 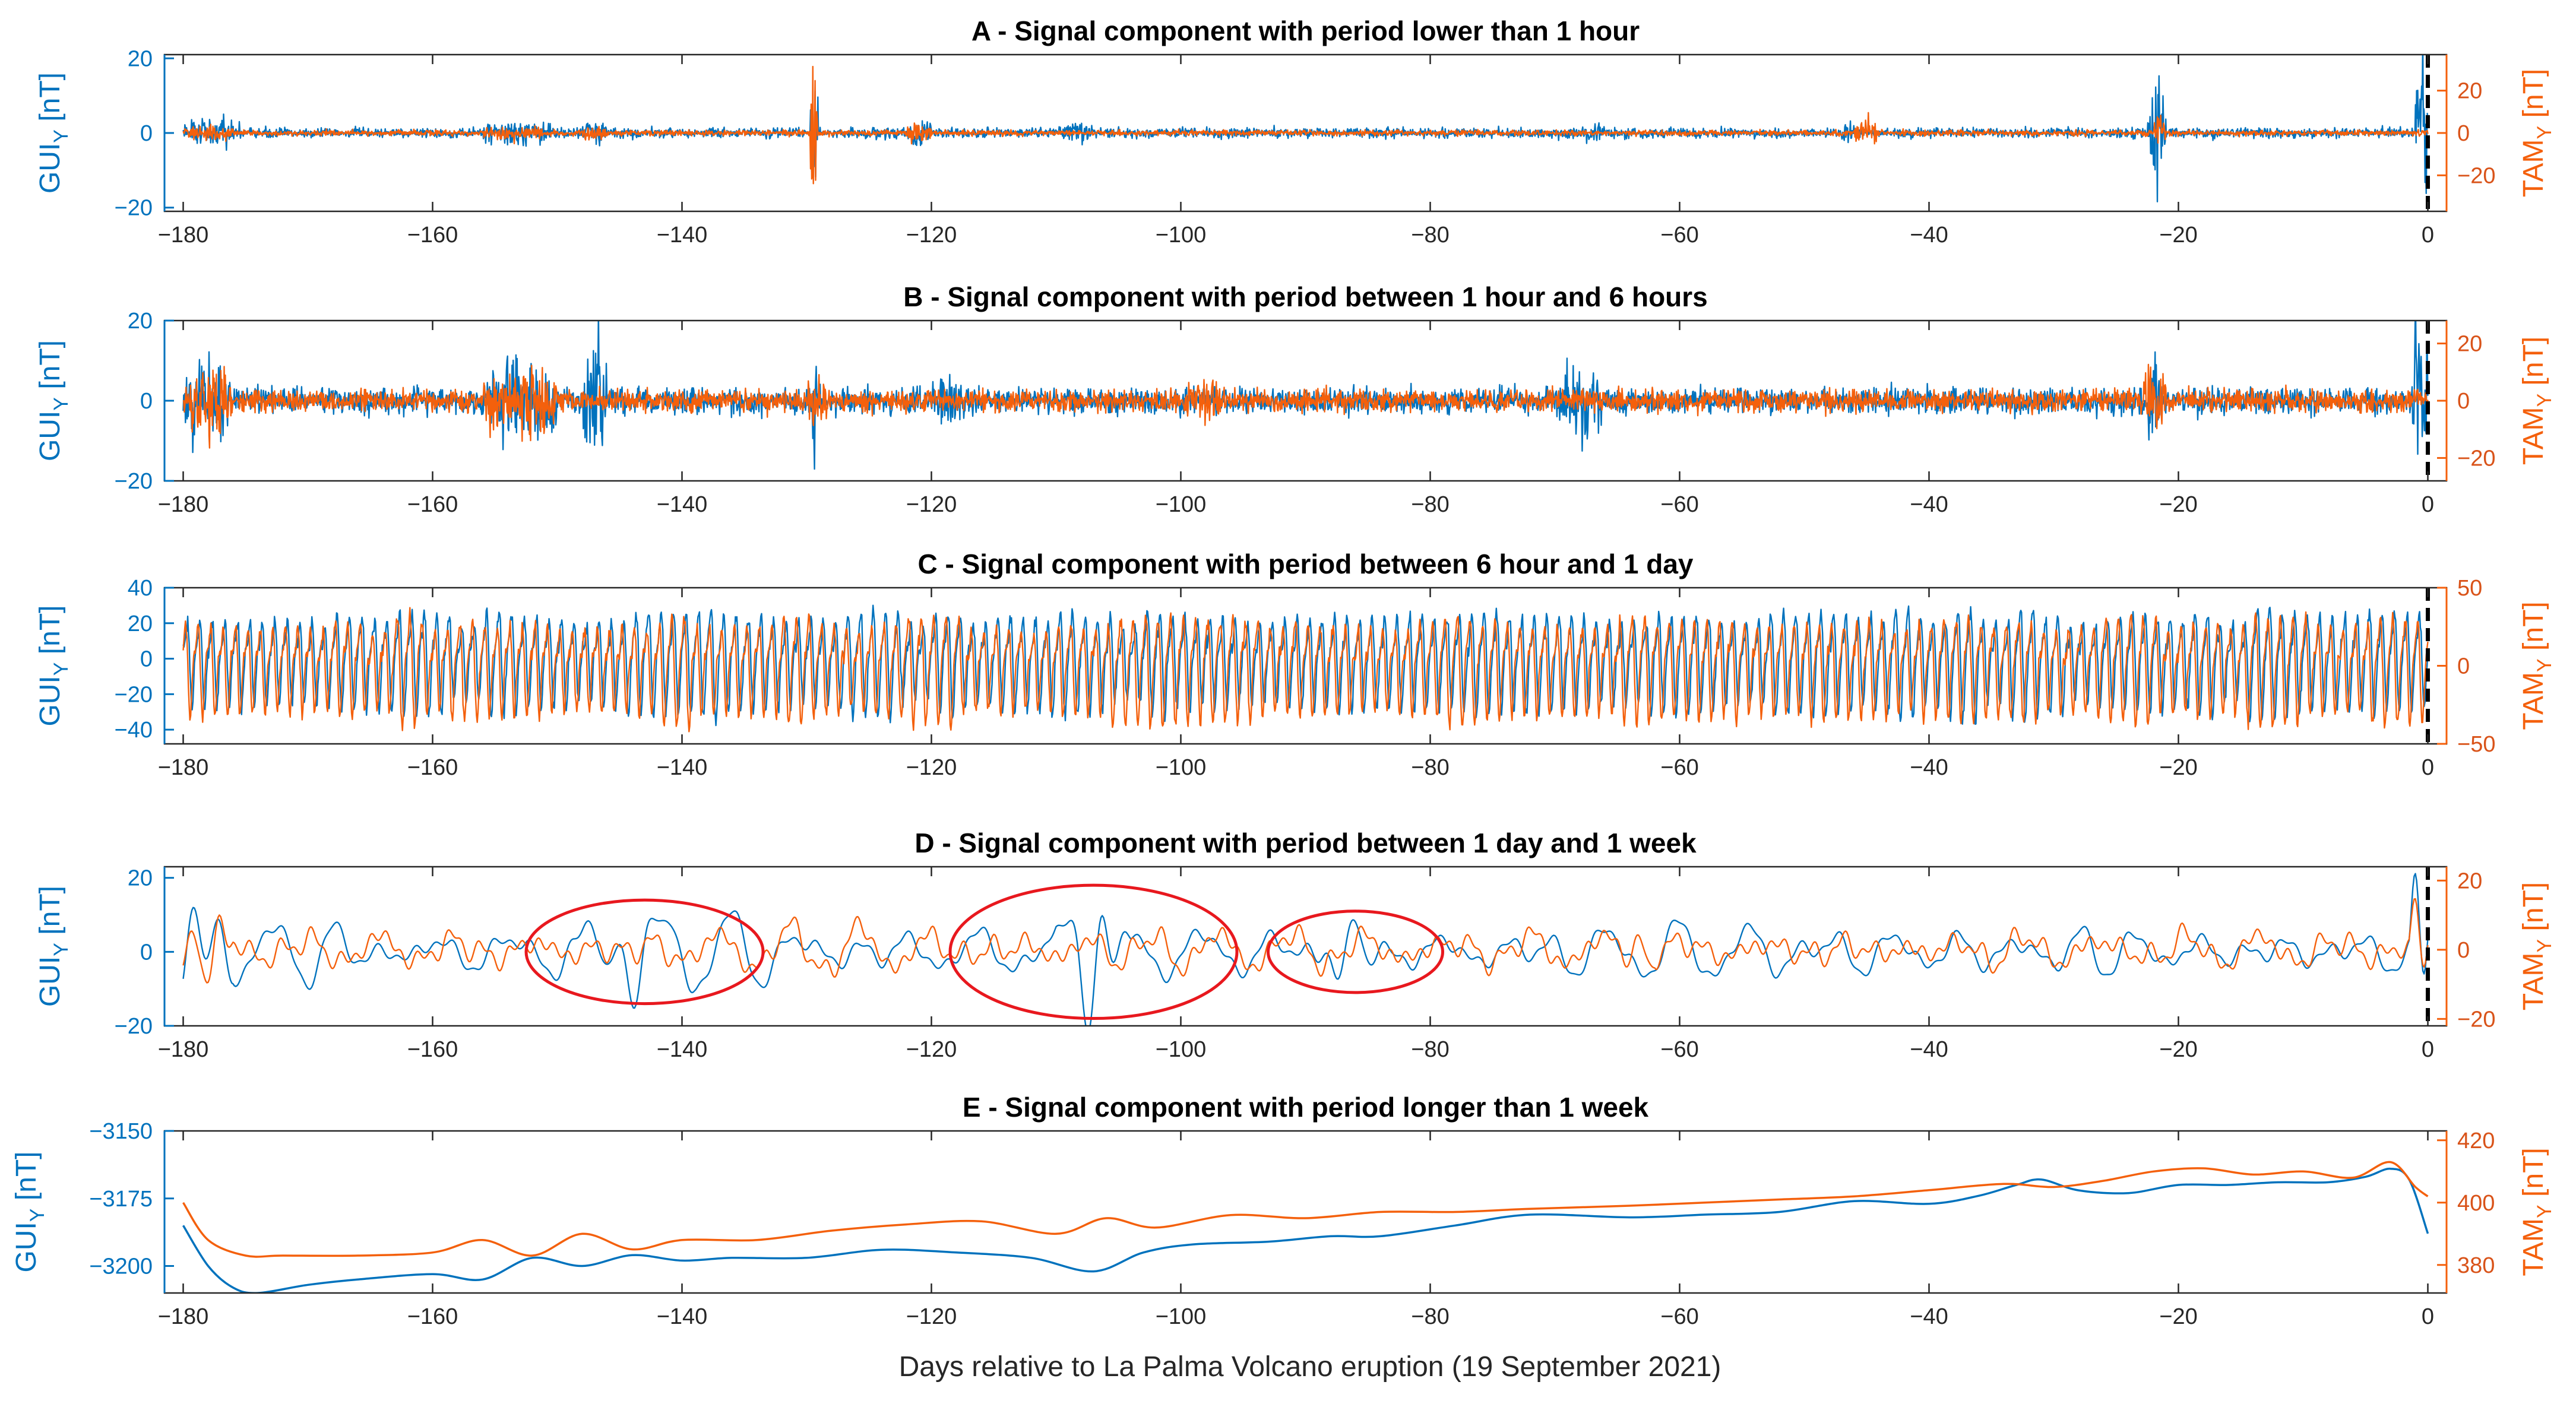 I want to click on y-right-tick-label: 420, so click(x=2476, y=1141).